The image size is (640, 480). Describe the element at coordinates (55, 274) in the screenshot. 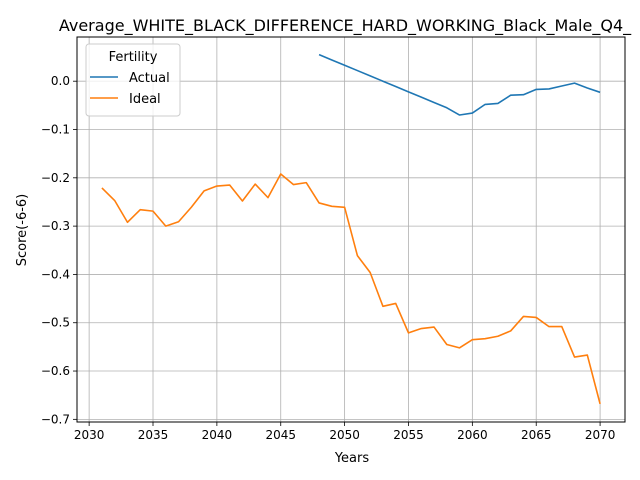

I see `y-tick-label: −0.4` at that location.